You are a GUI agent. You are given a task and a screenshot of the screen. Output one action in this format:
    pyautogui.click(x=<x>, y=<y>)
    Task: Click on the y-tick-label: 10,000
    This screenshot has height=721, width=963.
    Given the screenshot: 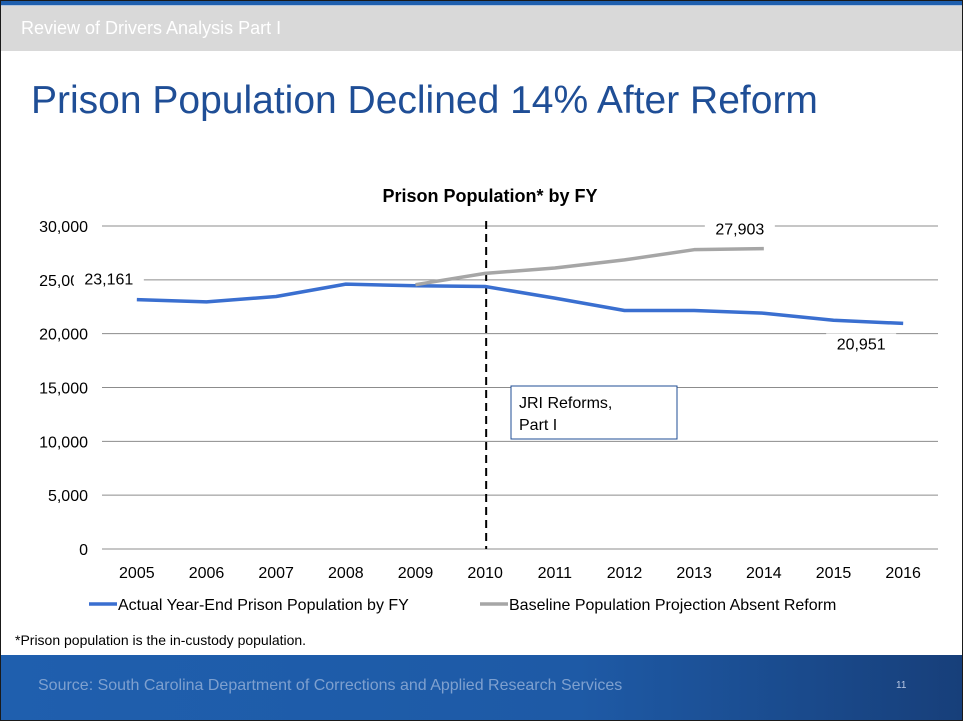 What is the action you would take?
    pyautogui.click(x=63, y=442)
    